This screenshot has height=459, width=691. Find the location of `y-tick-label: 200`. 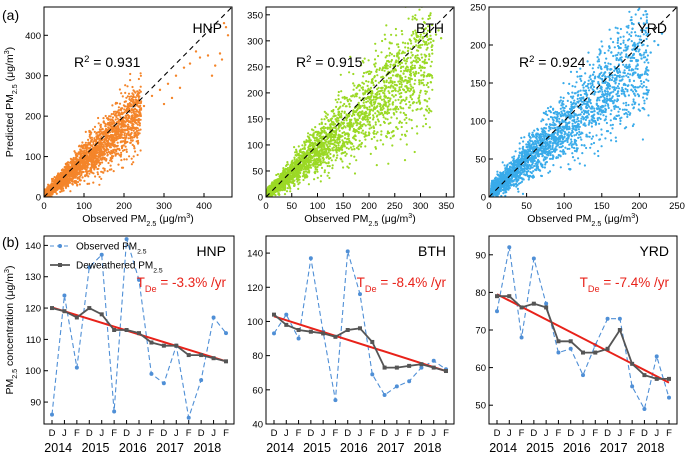

y-tick-label: 200 is located at coordinates (33, 117).